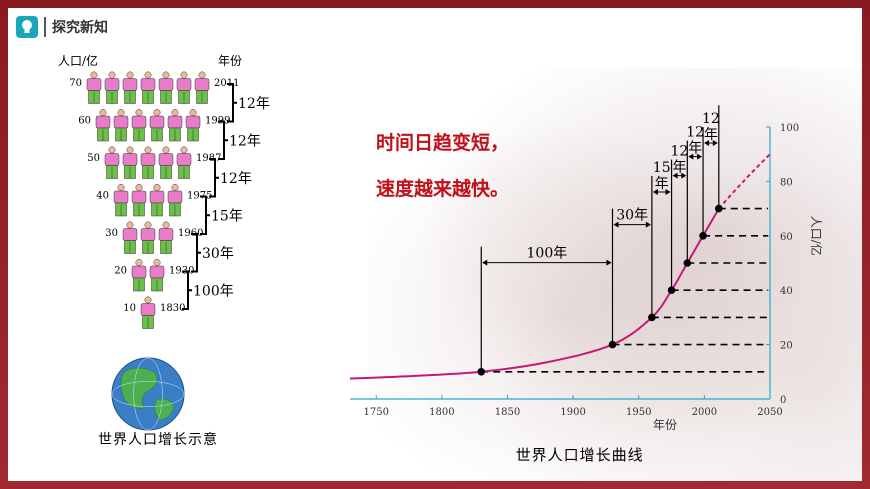 This screenshot has height=489, width=870. I want to click on interval-label: 15年, so click(227, 216).